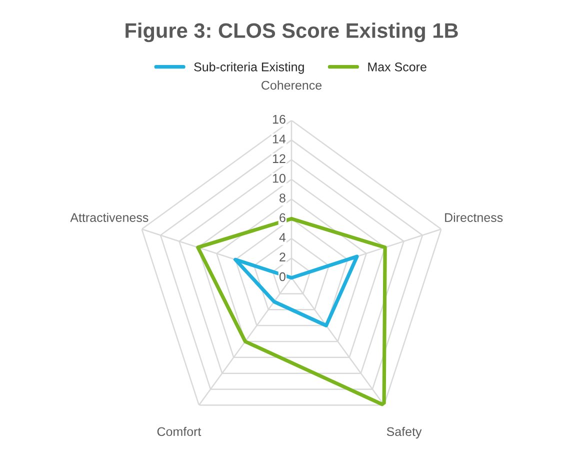  What do you see at coordinates (282, 277) in the screenshot?
I see `y-tick-label: 0` at bounding box center [282, 277].